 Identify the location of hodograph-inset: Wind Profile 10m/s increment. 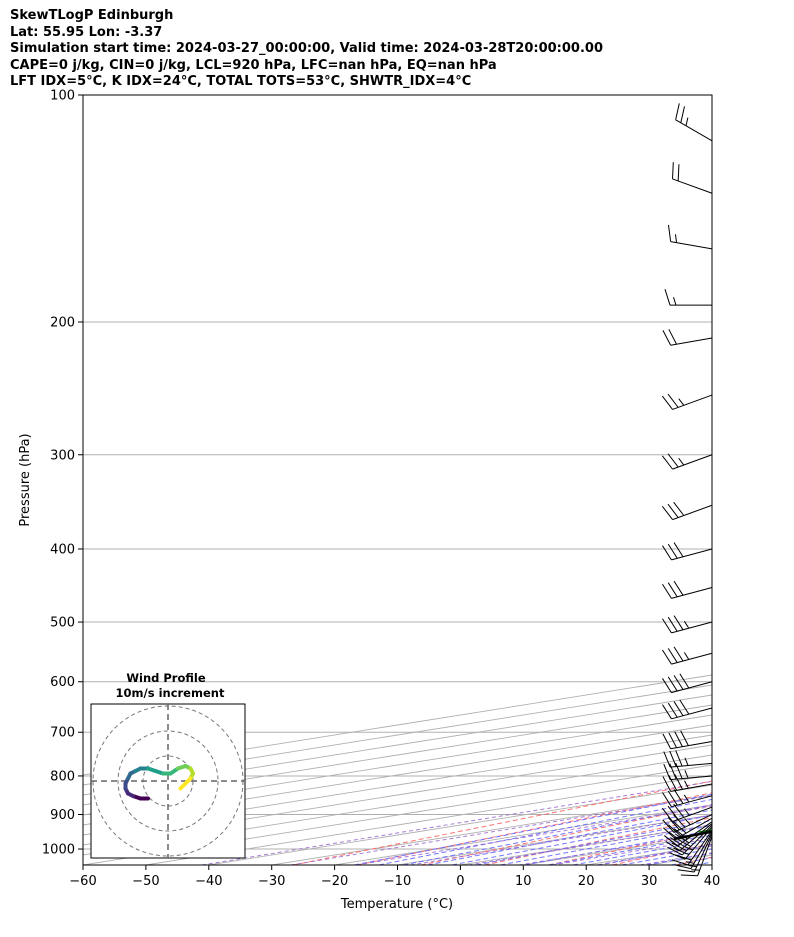
(168, 765).